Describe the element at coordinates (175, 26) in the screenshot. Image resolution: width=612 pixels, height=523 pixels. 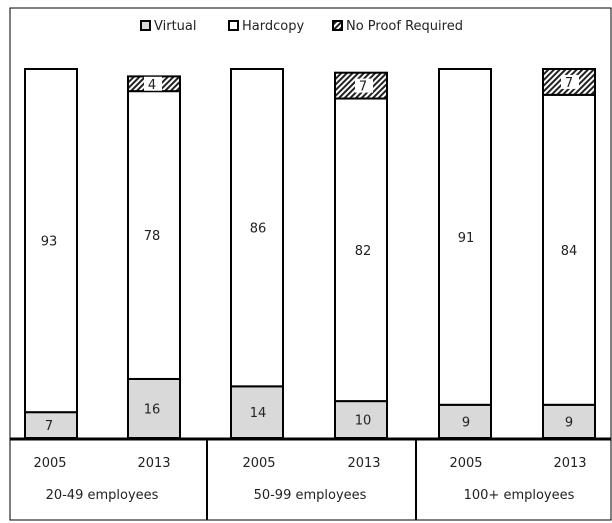
I see `legend-label-virtual: Virtual` at that location.